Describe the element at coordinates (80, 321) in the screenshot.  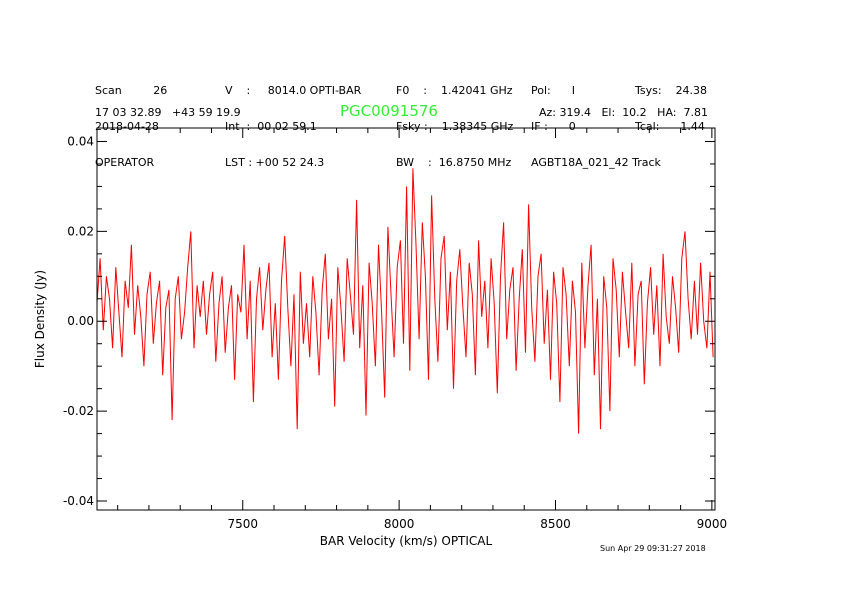
I see `y-tick-label: 0.00` at that location.